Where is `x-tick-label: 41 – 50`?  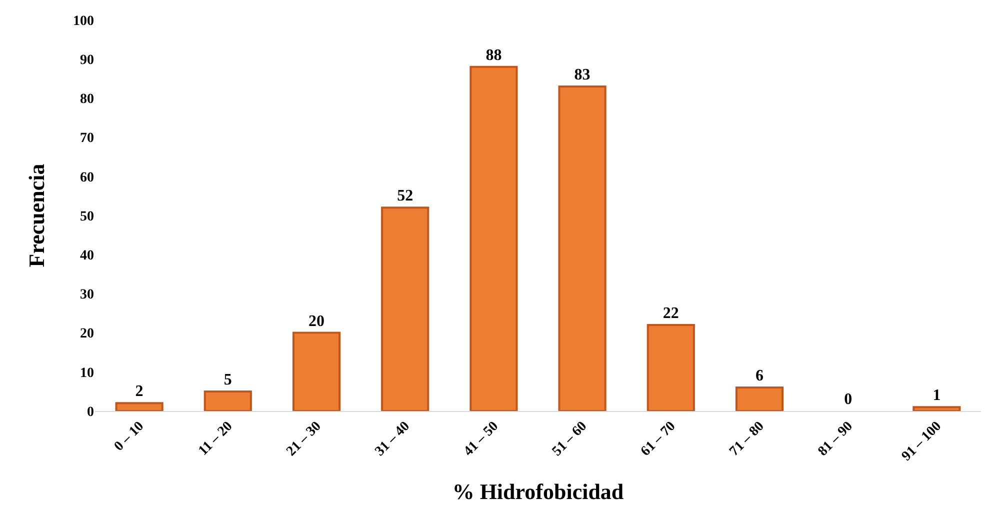 x-tick-label: 41 – 50 is located at coordinates (481, 439).